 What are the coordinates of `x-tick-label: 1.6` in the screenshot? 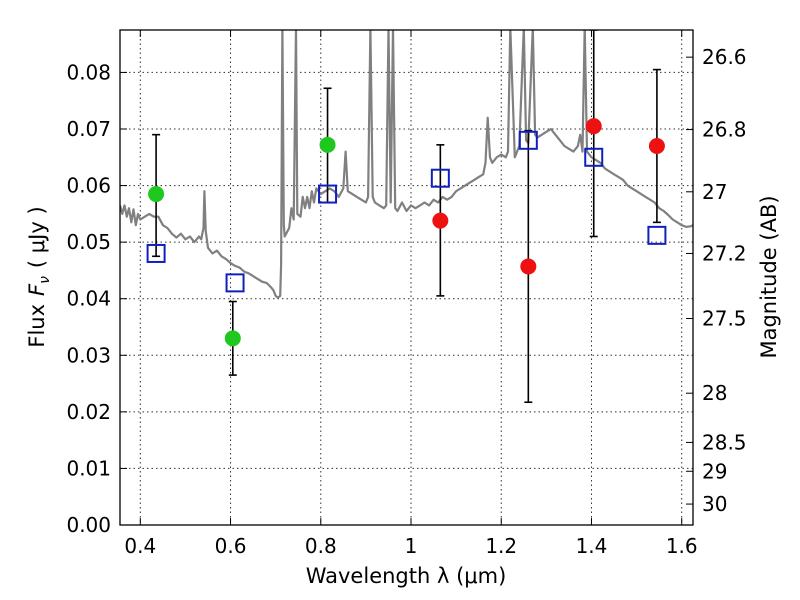 It's located at (682, 546).